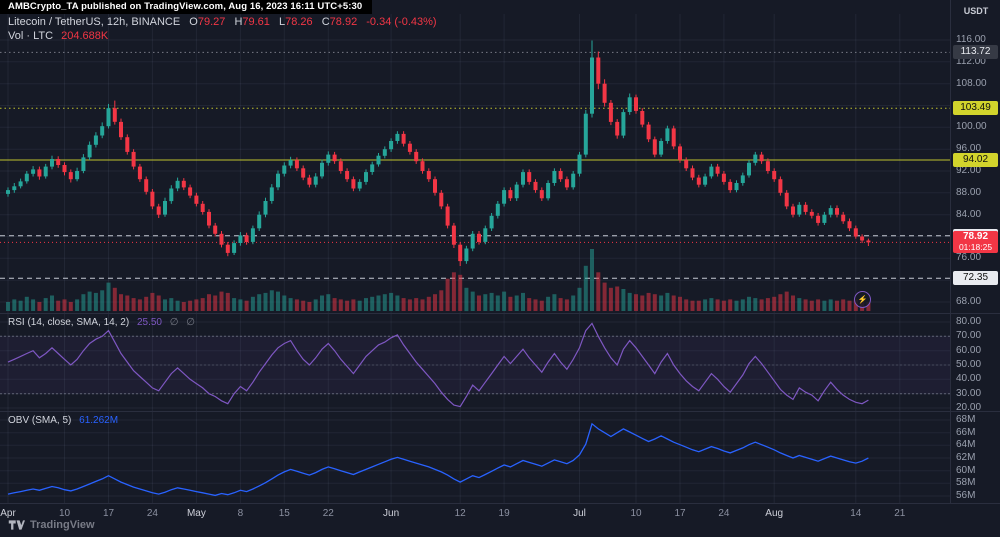 Image resolution: width=1000 pixels, height=537 pixels. I want to click on tradingview-logo-icon, so click(16, 525).